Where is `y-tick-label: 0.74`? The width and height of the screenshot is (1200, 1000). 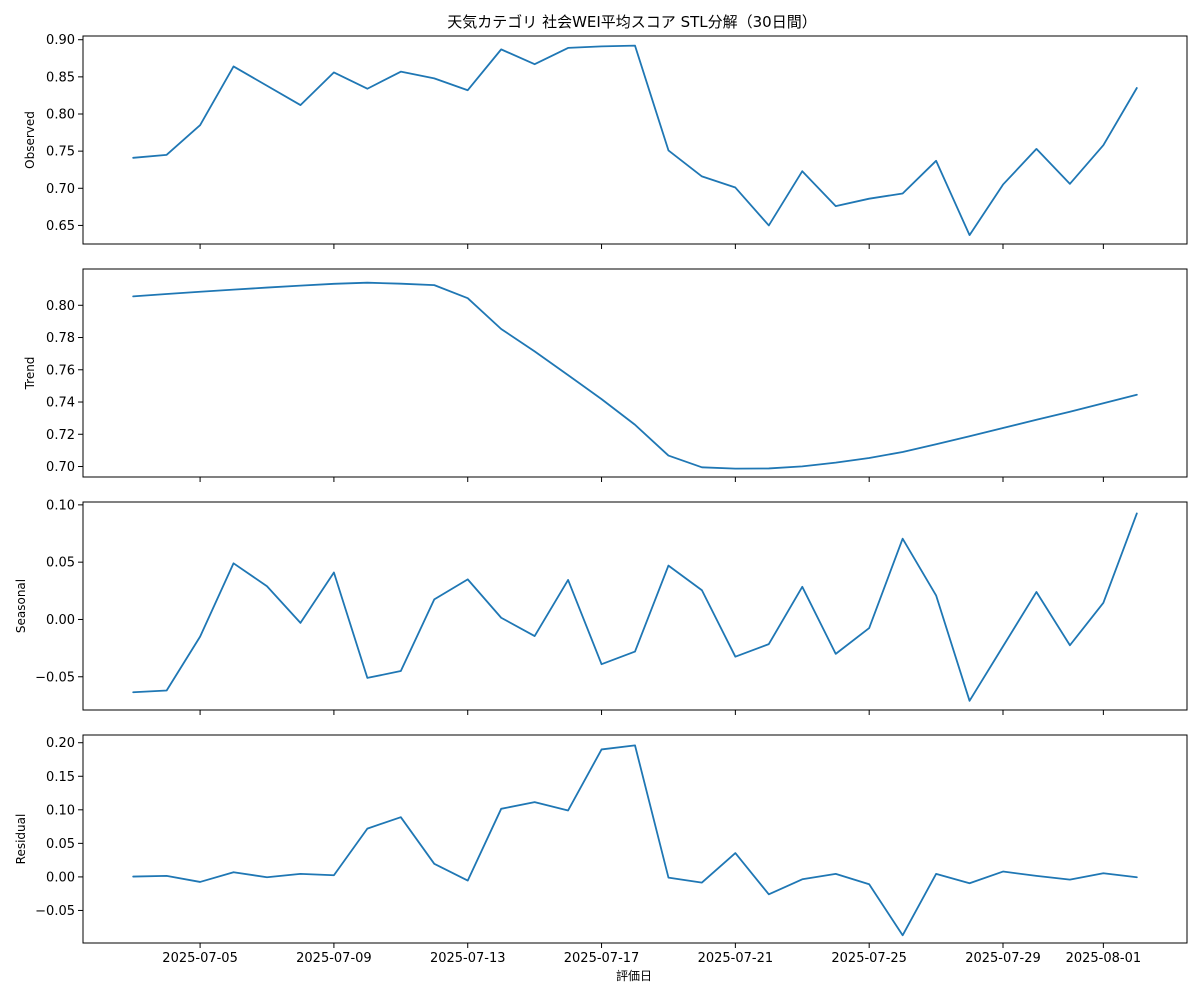 y-tick-label: 0.74 is located at coordinates (60, 403).